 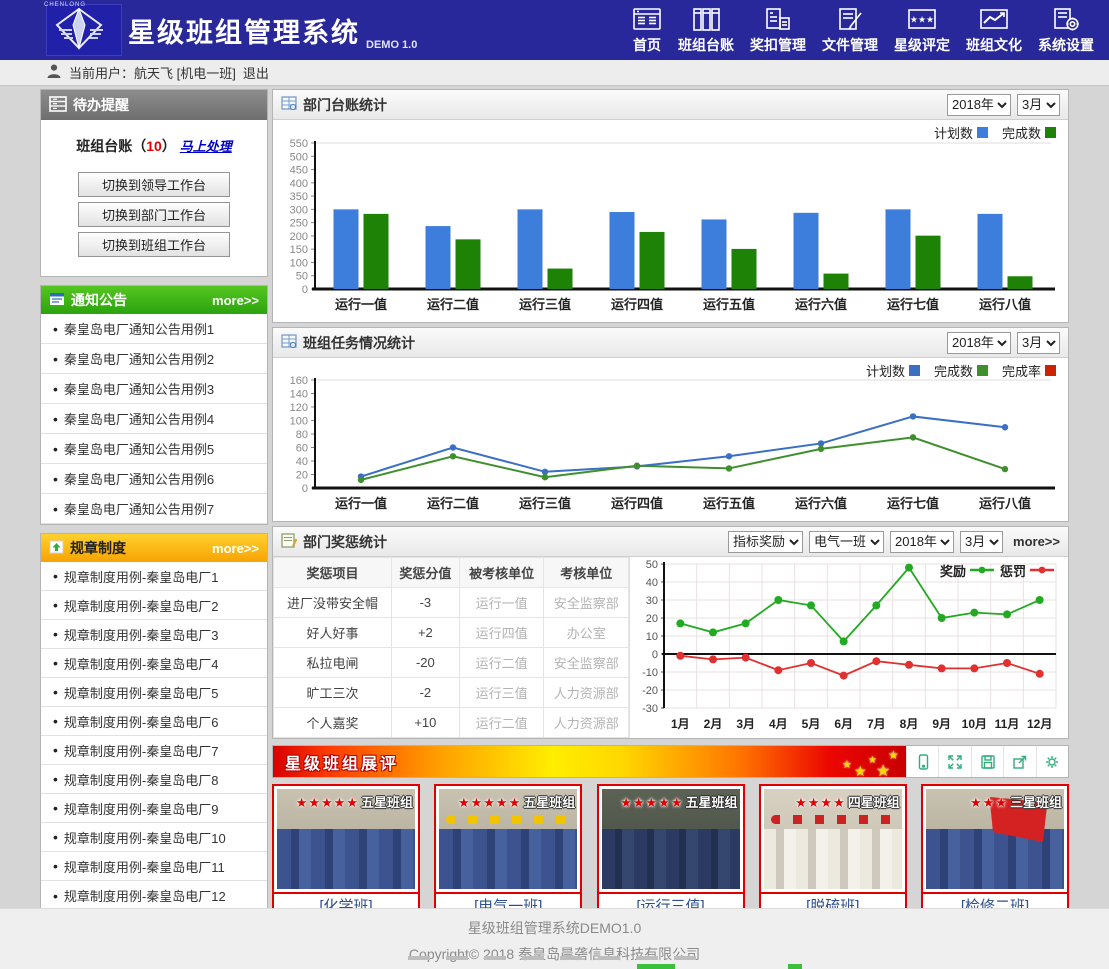 What do you see at coordinates (425, 692) in the screenshot?
I see `reward-table-cell: -2` at bounding box center [425, 692].